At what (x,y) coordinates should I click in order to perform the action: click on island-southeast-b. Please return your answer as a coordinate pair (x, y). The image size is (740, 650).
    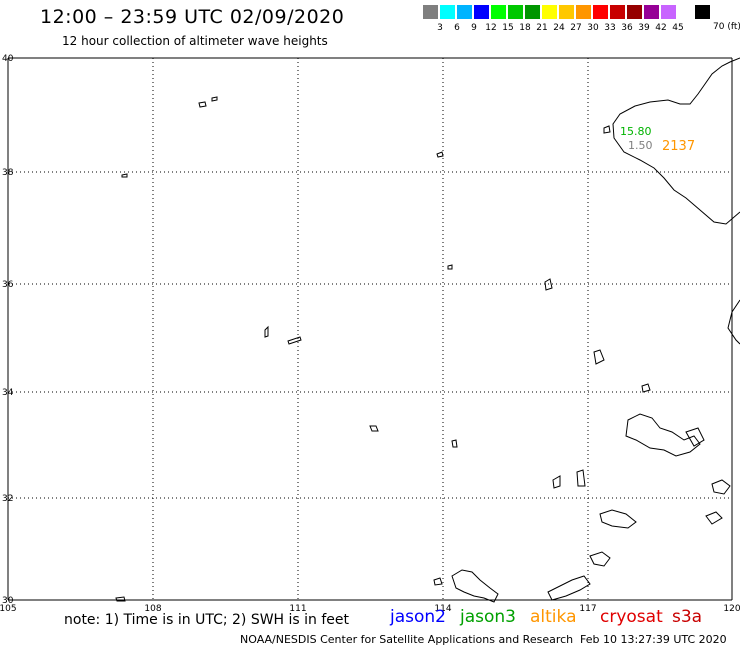
    Looking at the image, I should click on (721, 487).